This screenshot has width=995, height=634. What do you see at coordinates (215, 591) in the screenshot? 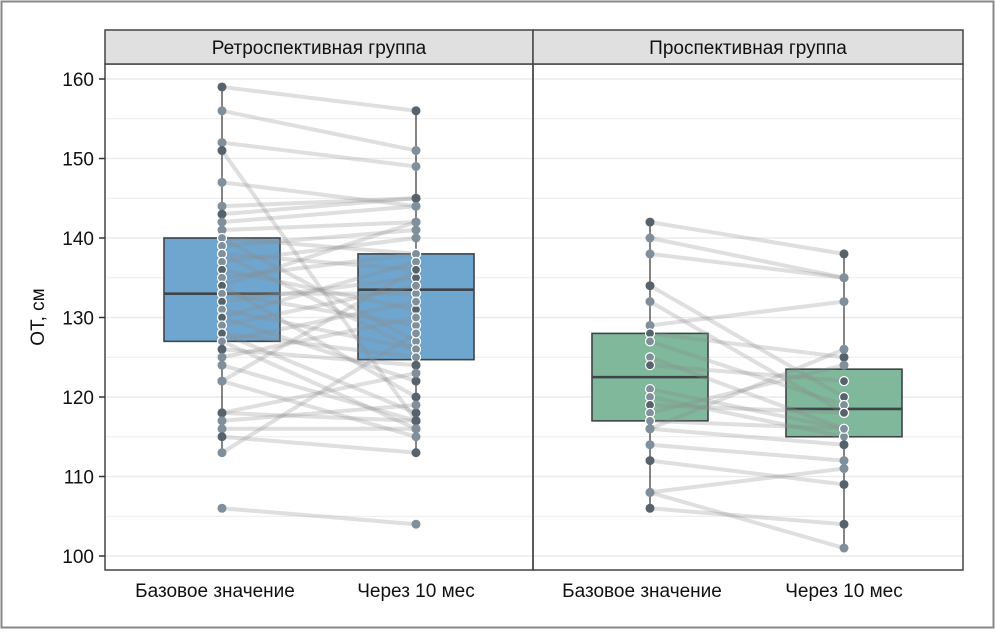
I see `x-tick-label-0-baseline: Базовое значение` at bounding box center [215, 591].